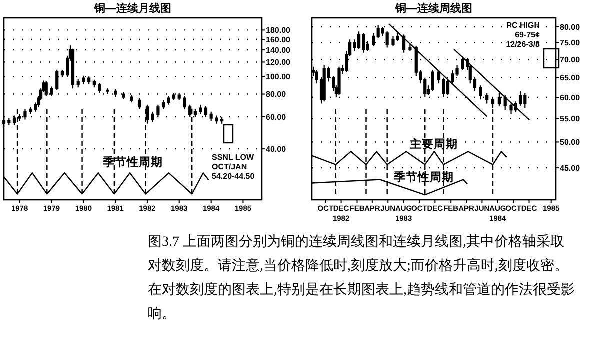 The image size is (595, 354). What do you see at coordinates (279, 77) in the screenshot?
I see `y-tick-label: 100.00` at bounding box center [279, 77].